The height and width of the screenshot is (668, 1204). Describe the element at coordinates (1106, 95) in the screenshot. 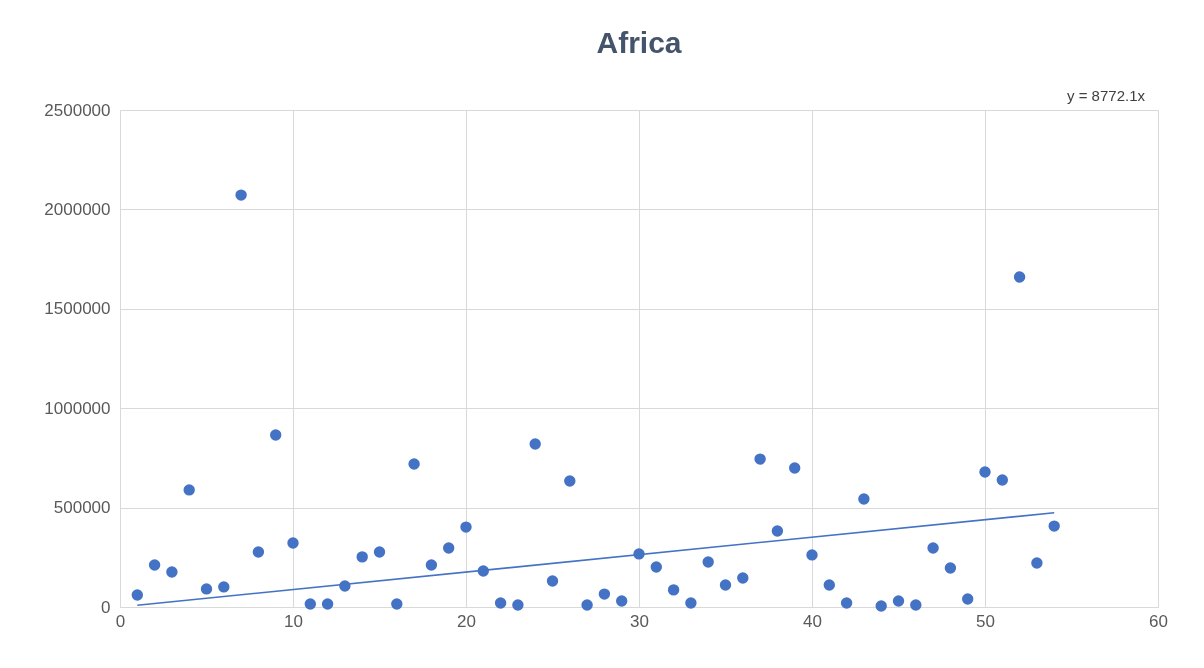

I see `text: y = 8772.1x` at that location.